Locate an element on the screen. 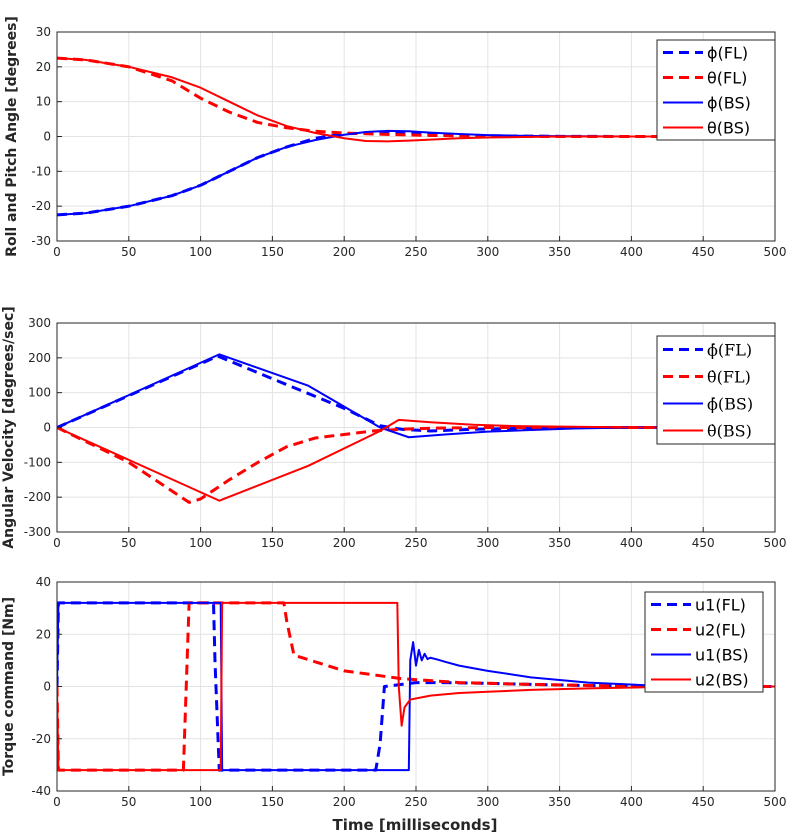 This screenshot has width=789, height=836. y-tick-label: -200 is located at coordinates (37, 497).